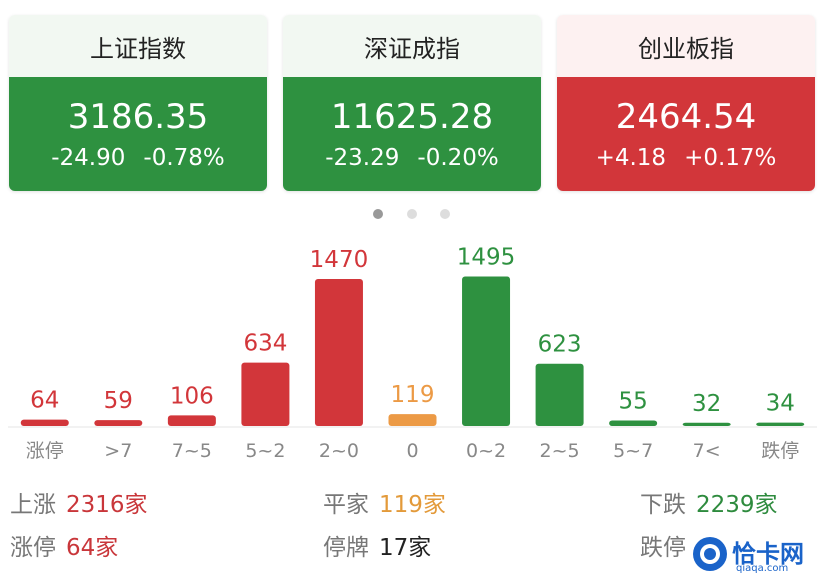 The image size is (825, 577). Describe the element at coordinates (706, 404) in the screenshot. I see `bar-value-label: 32` at that location.